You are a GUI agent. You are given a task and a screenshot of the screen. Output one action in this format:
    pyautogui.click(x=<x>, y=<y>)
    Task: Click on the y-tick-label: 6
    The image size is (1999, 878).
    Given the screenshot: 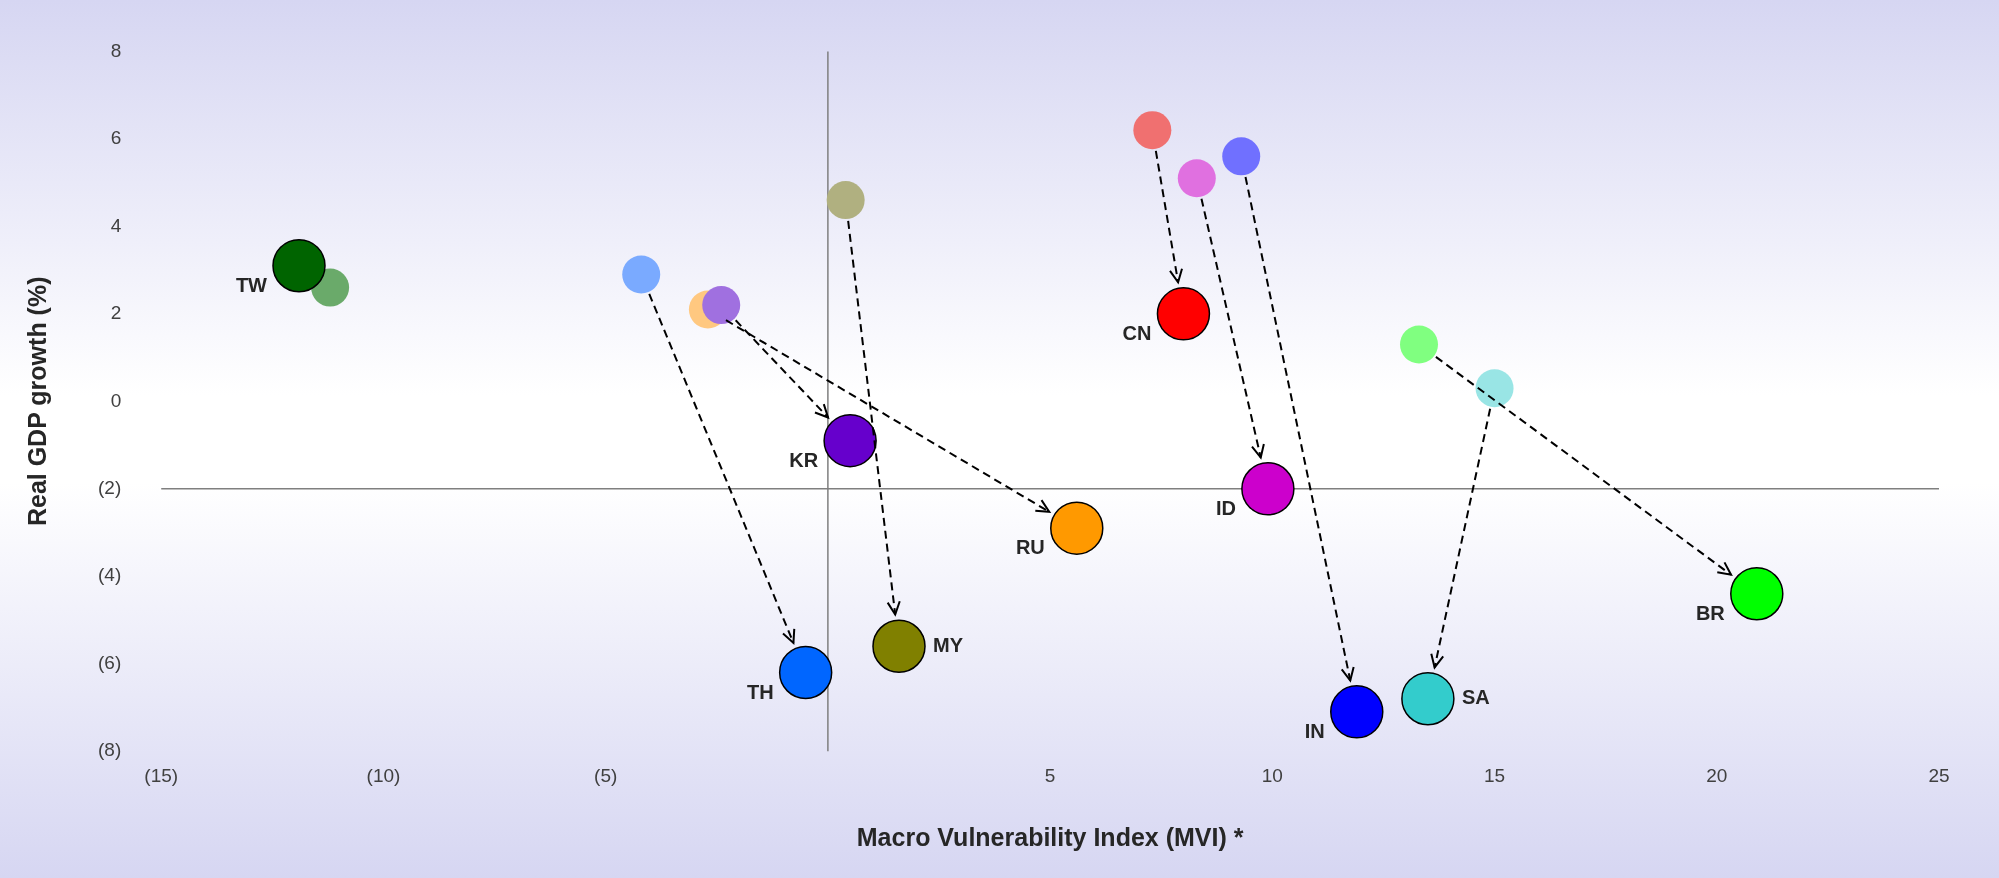 What is the action you would take?
    pyautogui.click(x=116, y=138)
    